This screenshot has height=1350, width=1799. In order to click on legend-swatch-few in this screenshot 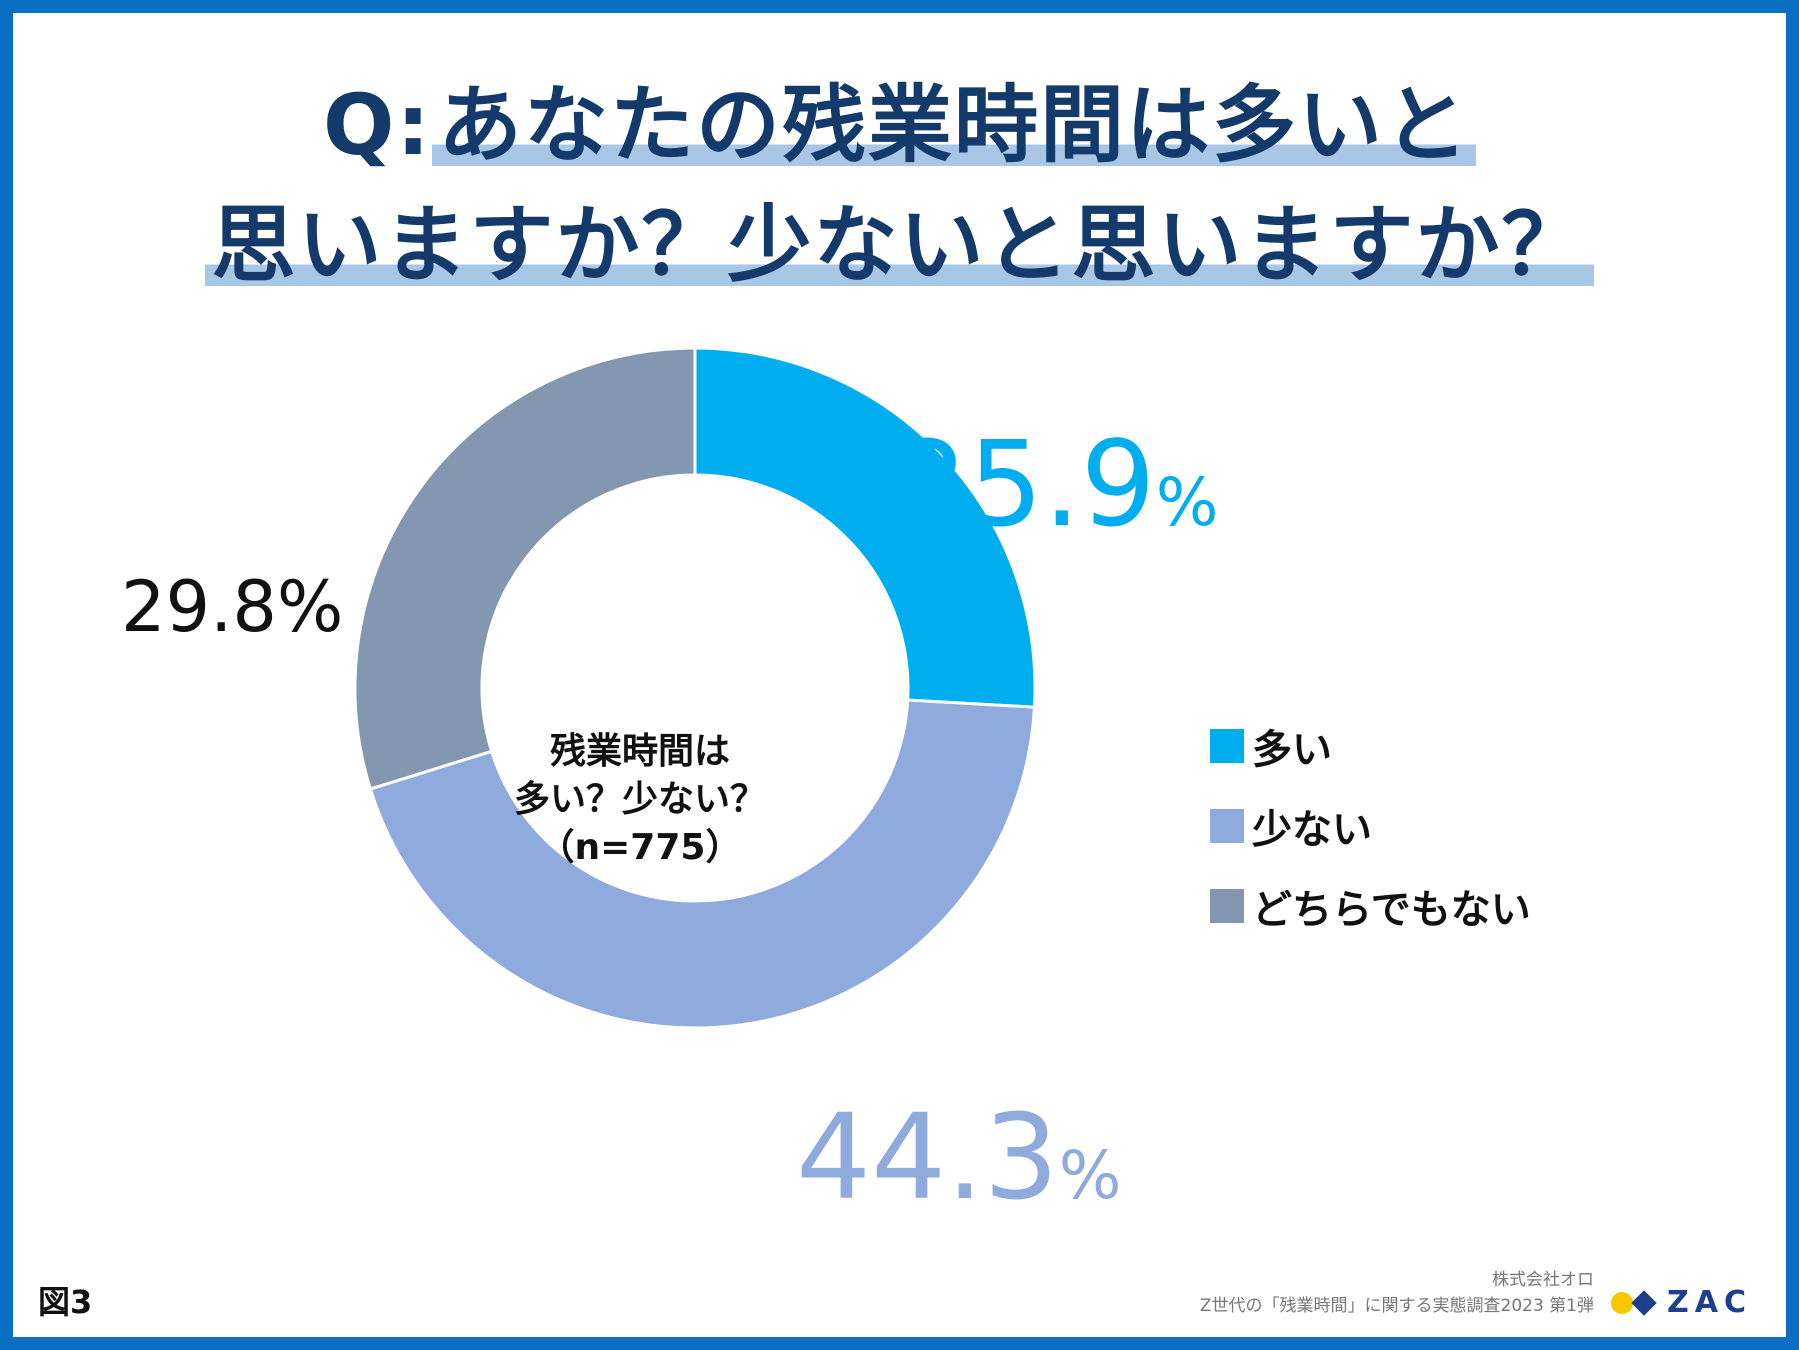, I will do `click(1227, 826)`.